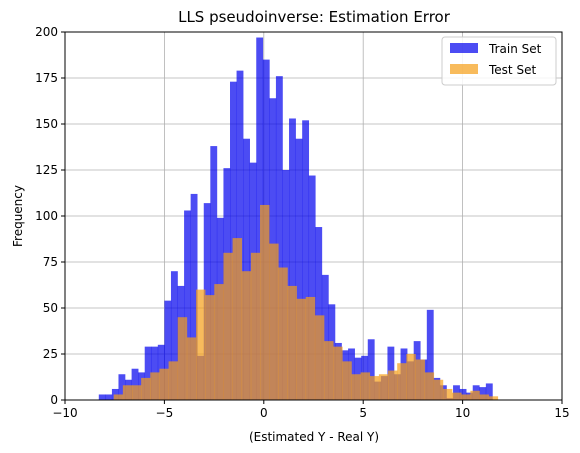  What do you see at coordinates (165, 413) in the screenshot?
I see `x-tick-label: −5` at bounding box center [165, 413].